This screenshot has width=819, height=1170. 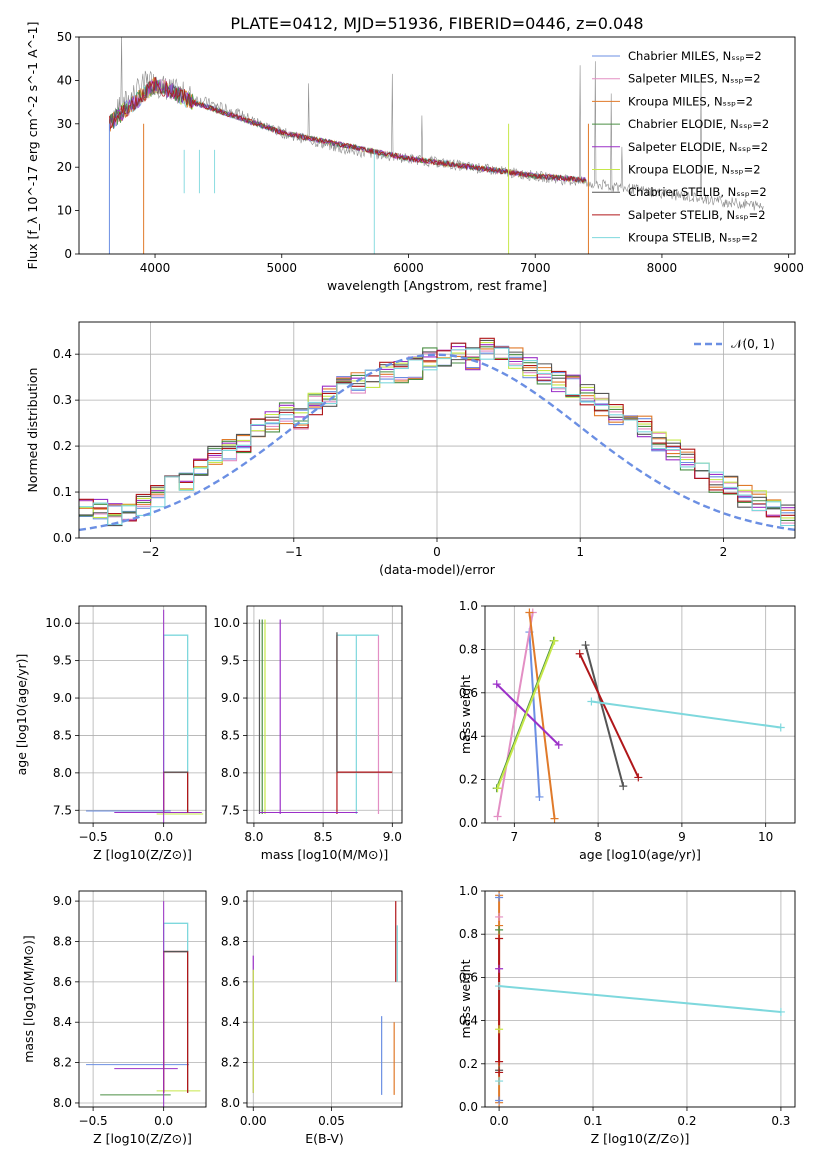 I want to click on y-tick-label: 8.5, so click(x=62, y=735).